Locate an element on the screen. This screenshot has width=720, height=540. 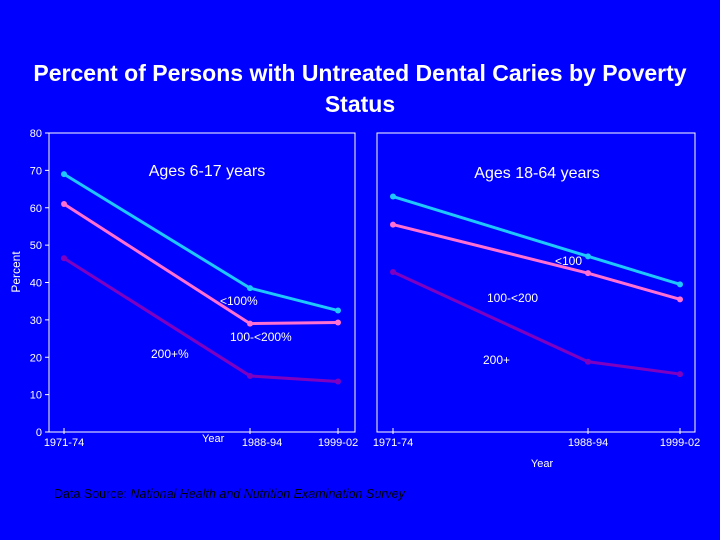
data-source-prefix: Data Source: is located at coordinates (92, 494).